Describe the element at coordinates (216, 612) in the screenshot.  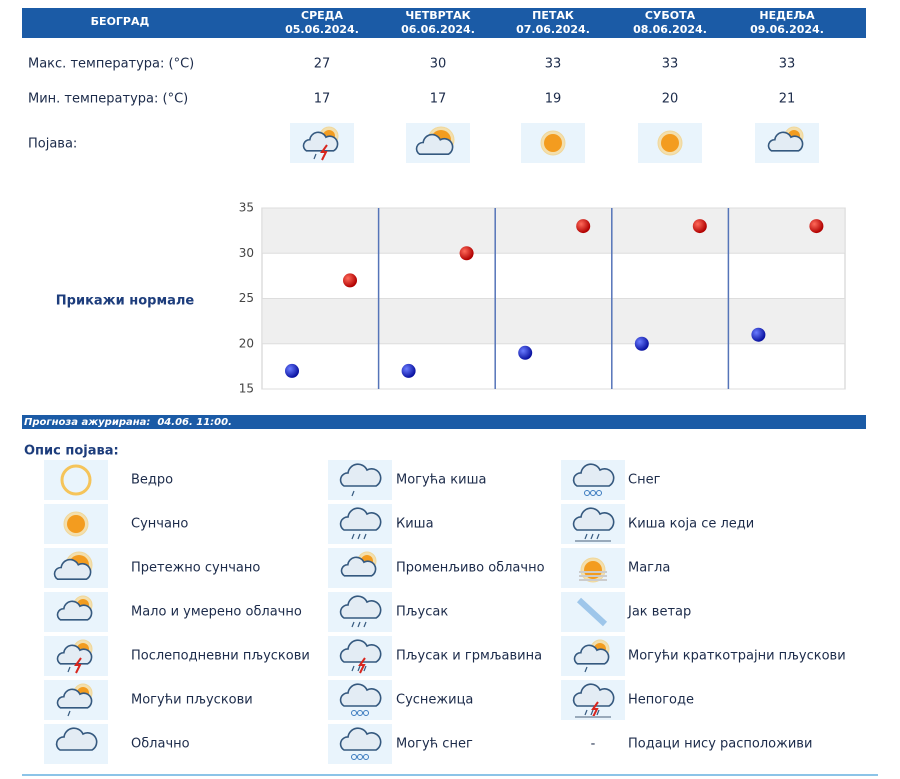
I see `legend-label: Мало и умерено облачно` at that location.